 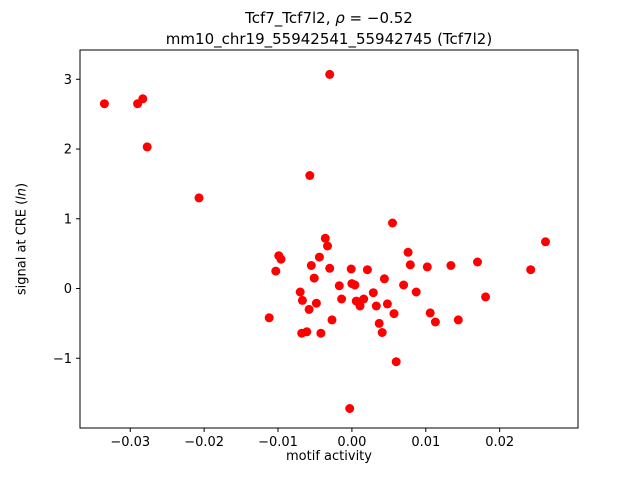 What do you see at coordinates (130, 442) in the screenshot?
I see `x-tick-label: −0.03` at bounding box center [130, 442].